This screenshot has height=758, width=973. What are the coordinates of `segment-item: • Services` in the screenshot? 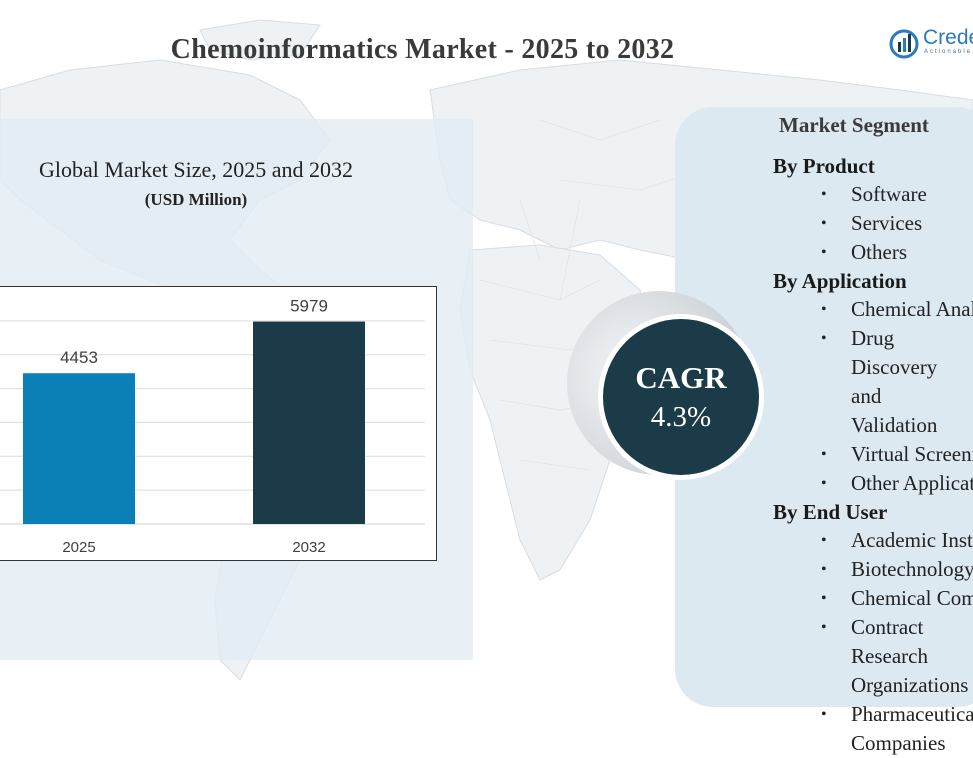 It's located at (873, 223).